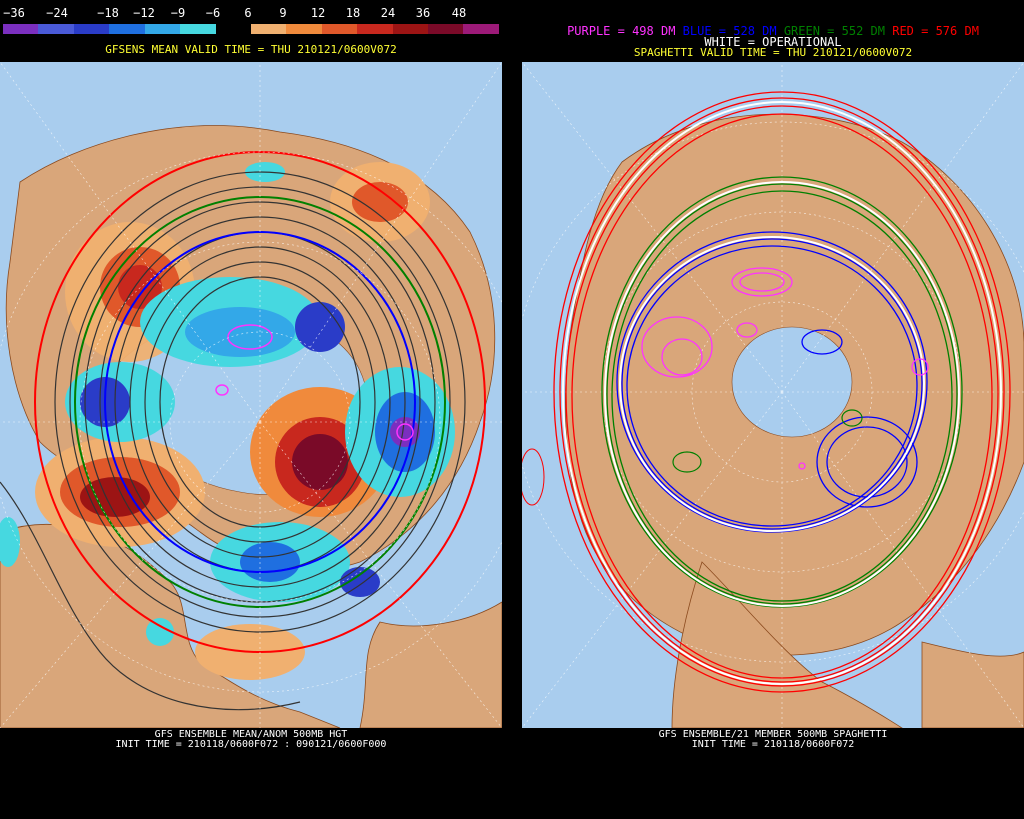 This screenshot has height=819, width=1024. I want to click on colorbar-label: 24, so click(388, 13).